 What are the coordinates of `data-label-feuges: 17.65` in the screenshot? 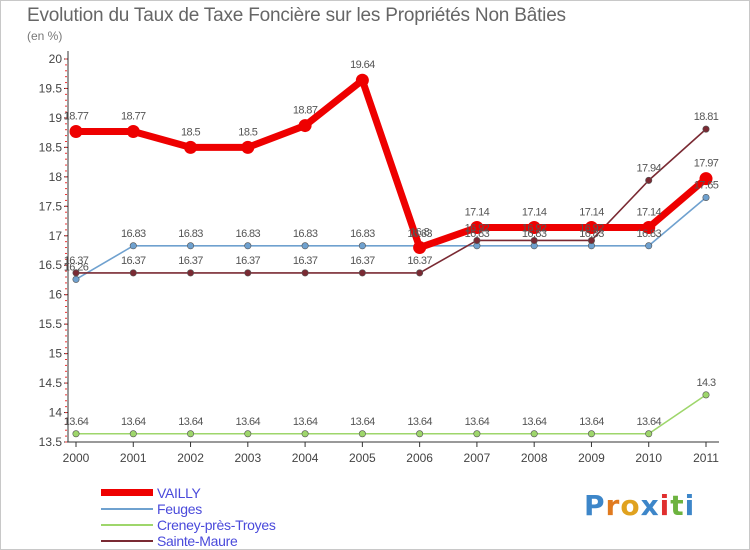 It's located at (706, 185).